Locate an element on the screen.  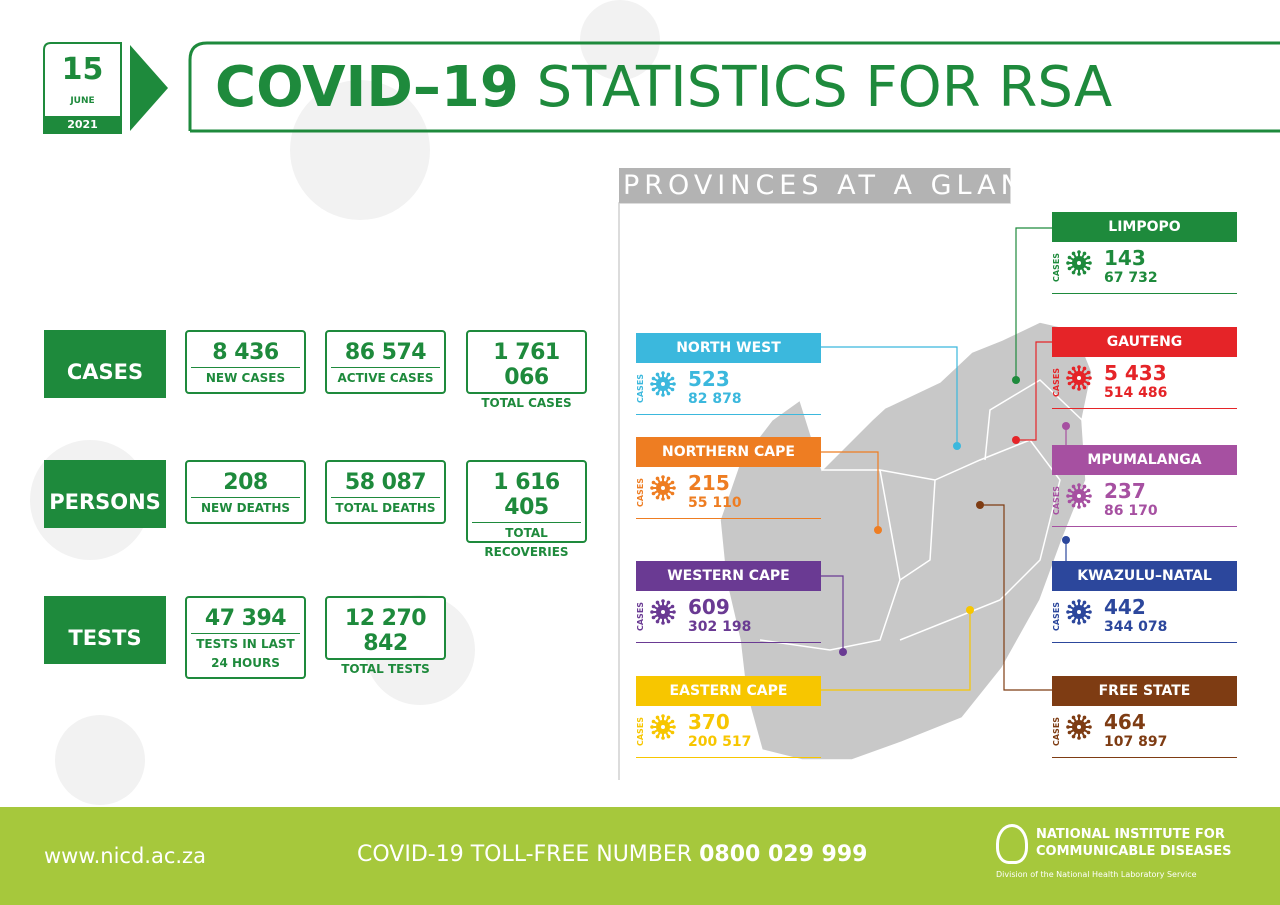
arrow is located at coordinates (149, 88).